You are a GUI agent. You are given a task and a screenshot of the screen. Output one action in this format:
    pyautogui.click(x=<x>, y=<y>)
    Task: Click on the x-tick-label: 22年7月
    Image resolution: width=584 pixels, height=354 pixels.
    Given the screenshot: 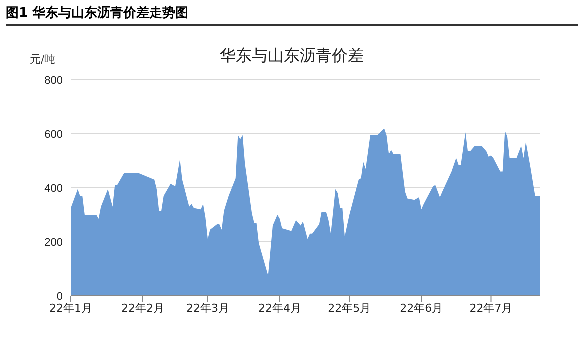 What is the action you would take?
    pyautogui.click(x=491, y=308)
    